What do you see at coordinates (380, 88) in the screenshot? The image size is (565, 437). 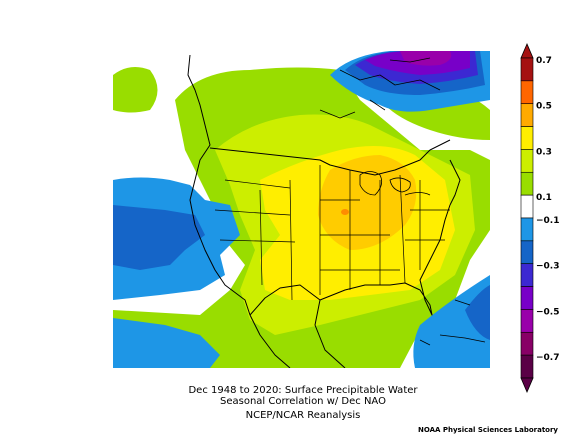 I see `arctic-islands` at bounding box center [380, 88].